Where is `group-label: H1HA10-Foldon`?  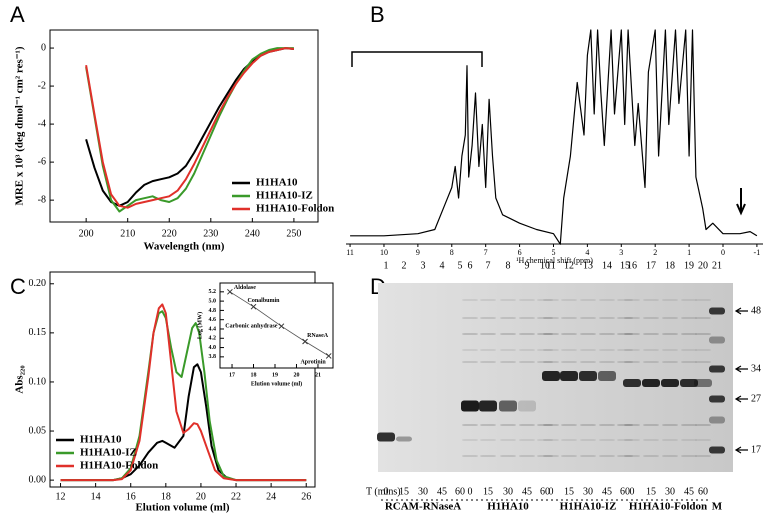 group-label: H1HA10-Foldon is located at coordinates (668, 507).